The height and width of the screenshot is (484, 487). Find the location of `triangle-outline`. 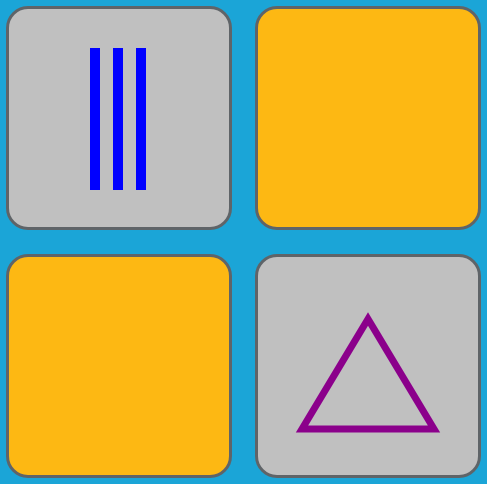

triangle-outline is located at coordinates (368, 372).